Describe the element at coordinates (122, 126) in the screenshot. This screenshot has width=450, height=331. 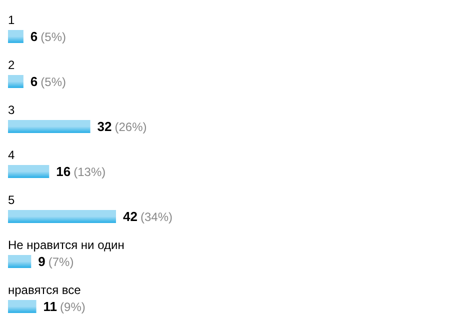
I see `data-label: 32 (26%)` at that location.